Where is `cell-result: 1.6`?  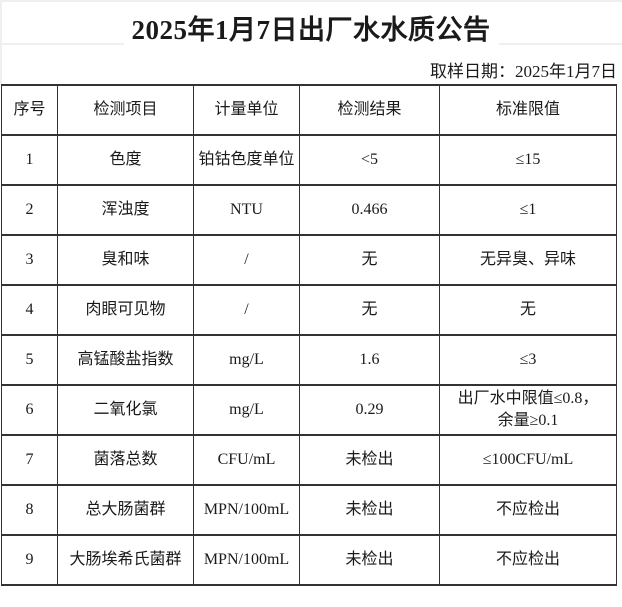
cell-result: 1.6 is located at coordinates (369, 360).